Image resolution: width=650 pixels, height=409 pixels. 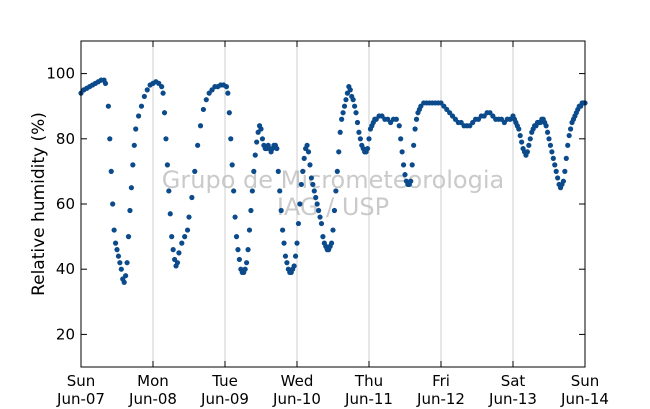 What do you see at coordinates (333, 180) in the screenshot?
I see `watermark-line-1: Grupo de Micrometeorologia` at bounding box center [333, 180].